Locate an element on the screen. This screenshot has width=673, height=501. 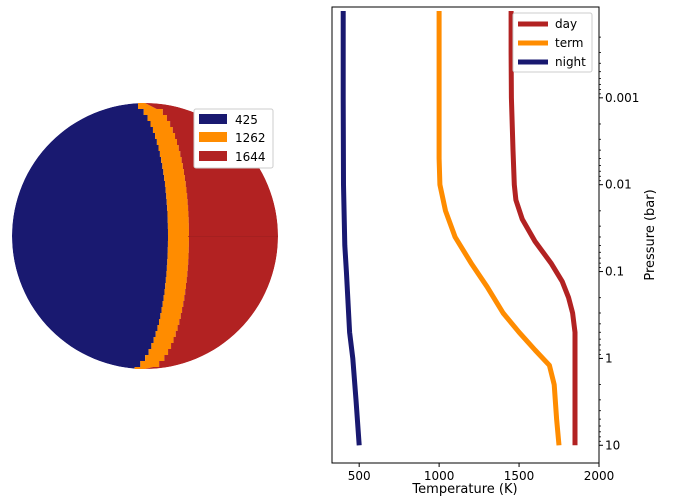
profile-legend-box is located at coordinates (552, 42).